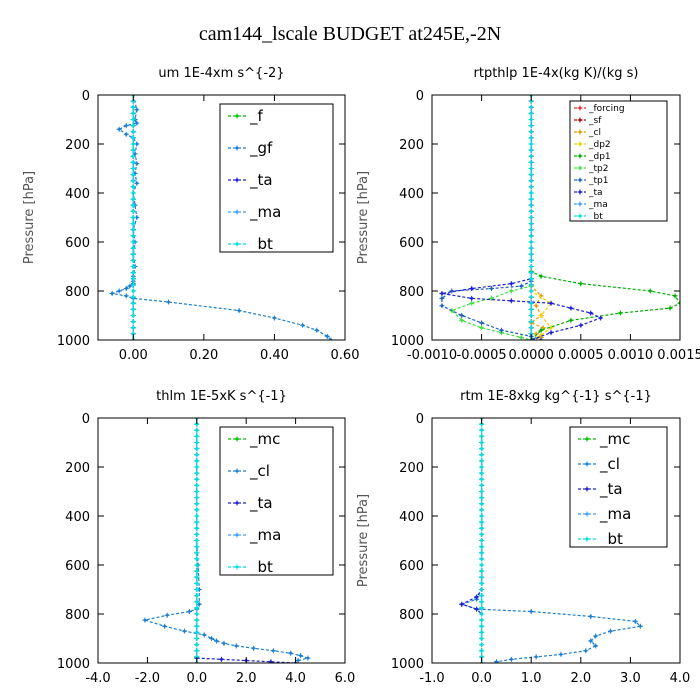 The image size is (700, 700). I want to click on legend-entry-mc-marker, so click(237, 439).